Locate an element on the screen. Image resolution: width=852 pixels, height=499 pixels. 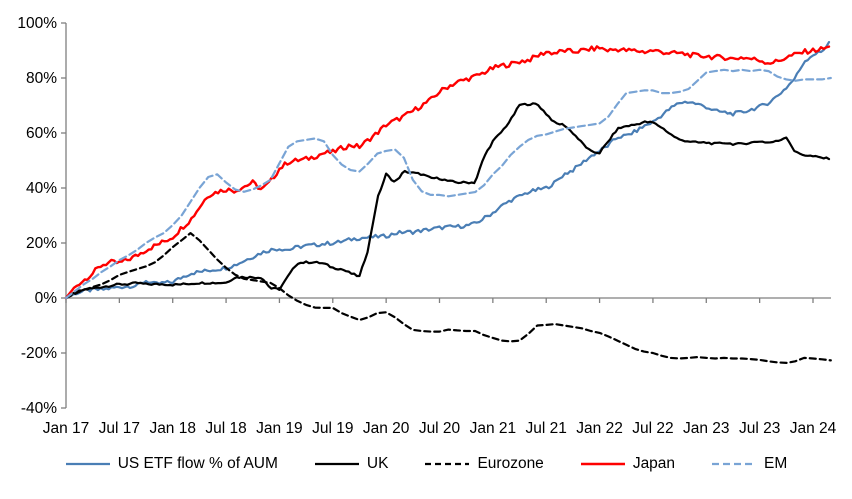
x-tick-label: Jan 22 is located at coordinates (599, 428).